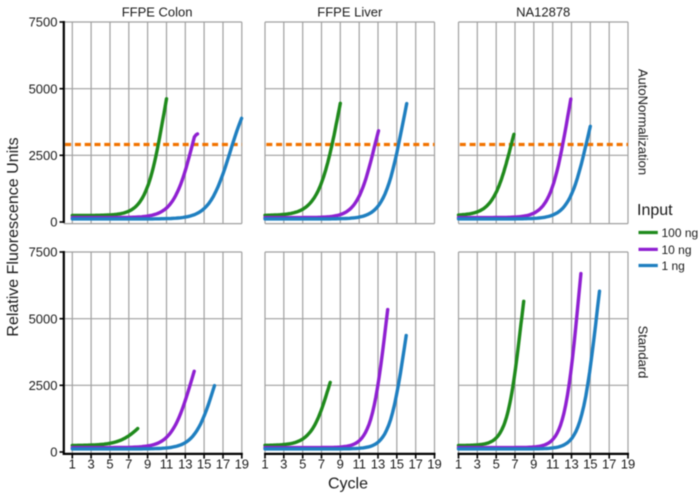 Image resolution: width=700 pixels, height=503 pixels. What do you see at coordinates (543, 12) in the screenshot?
I see `svg-text: NA12878` at bounding box center [543, 12].